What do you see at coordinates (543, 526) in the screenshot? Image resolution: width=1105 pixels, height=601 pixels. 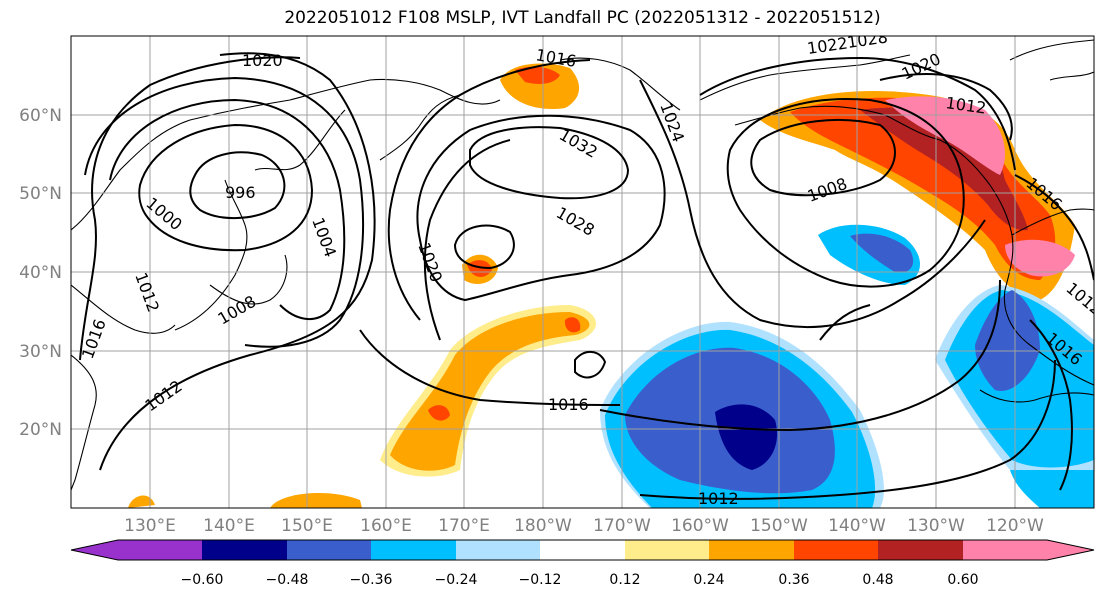 I see `lon-label: 180°W` at bounding box center [543, 526].